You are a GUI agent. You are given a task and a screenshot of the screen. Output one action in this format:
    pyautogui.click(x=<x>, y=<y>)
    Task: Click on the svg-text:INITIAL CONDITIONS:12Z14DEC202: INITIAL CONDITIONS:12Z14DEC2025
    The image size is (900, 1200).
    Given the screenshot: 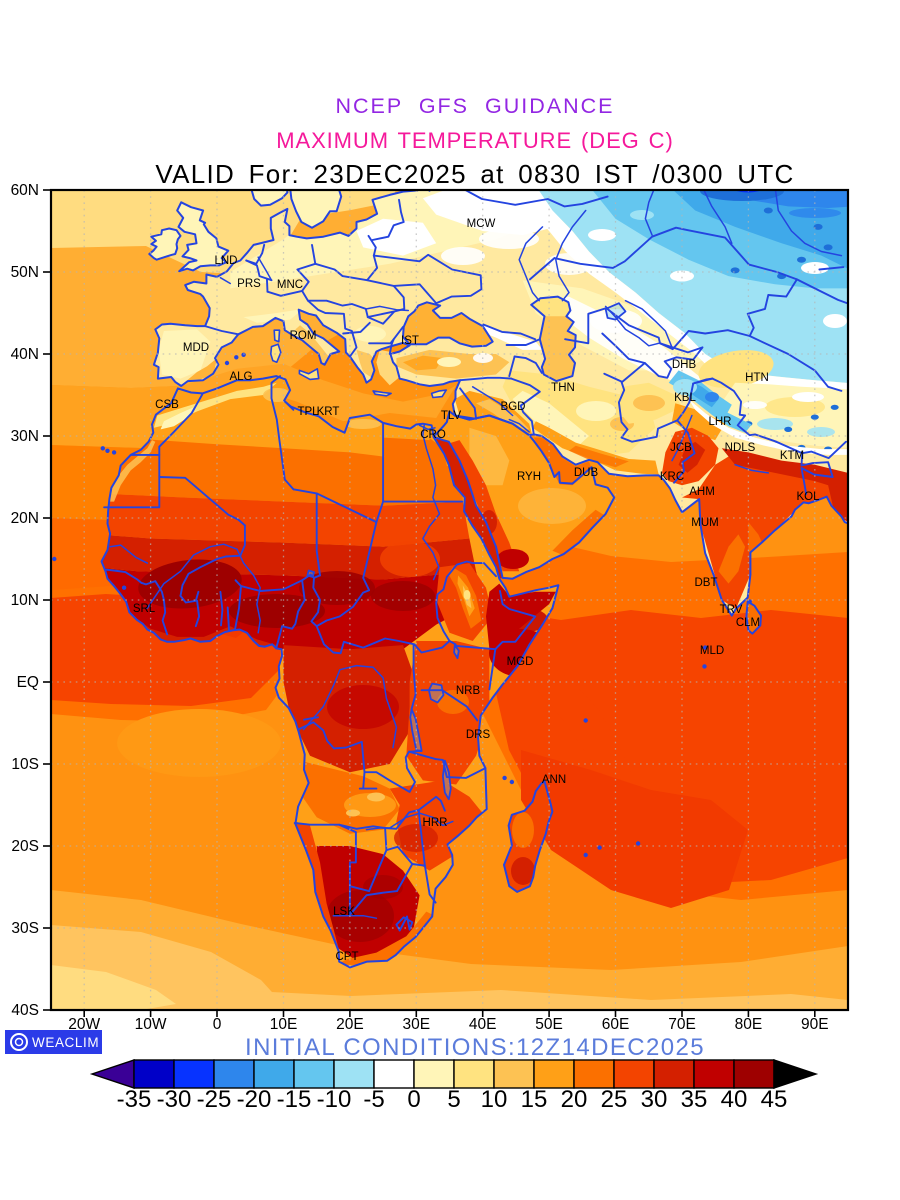 What is the action you would take?
    pyautogui.click(x=475, y=1047)
    